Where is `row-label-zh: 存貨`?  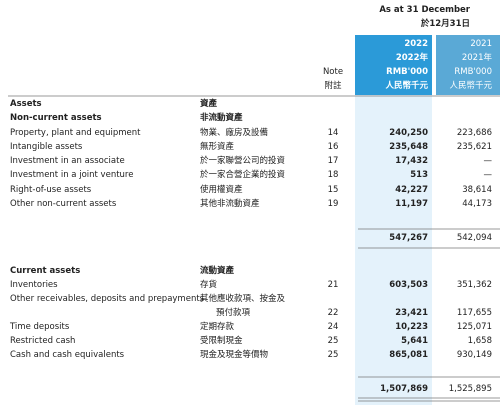
row-label-zh: 存貨 is located at coordinates (209, 285).